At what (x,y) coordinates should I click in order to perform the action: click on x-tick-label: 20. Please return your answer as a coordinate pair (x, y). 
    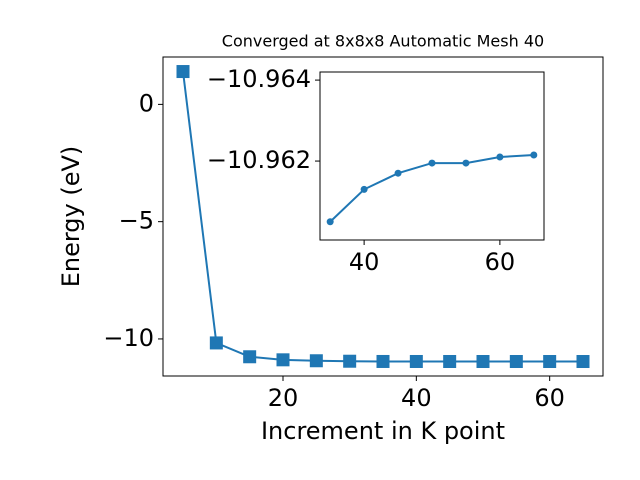
    Looking at the image, I should click on (283, 398).